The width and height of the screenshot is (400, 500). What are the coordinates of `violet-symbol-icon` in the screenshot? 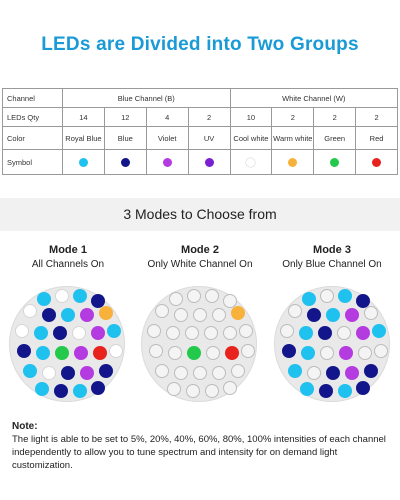 It's located at (167, 162).